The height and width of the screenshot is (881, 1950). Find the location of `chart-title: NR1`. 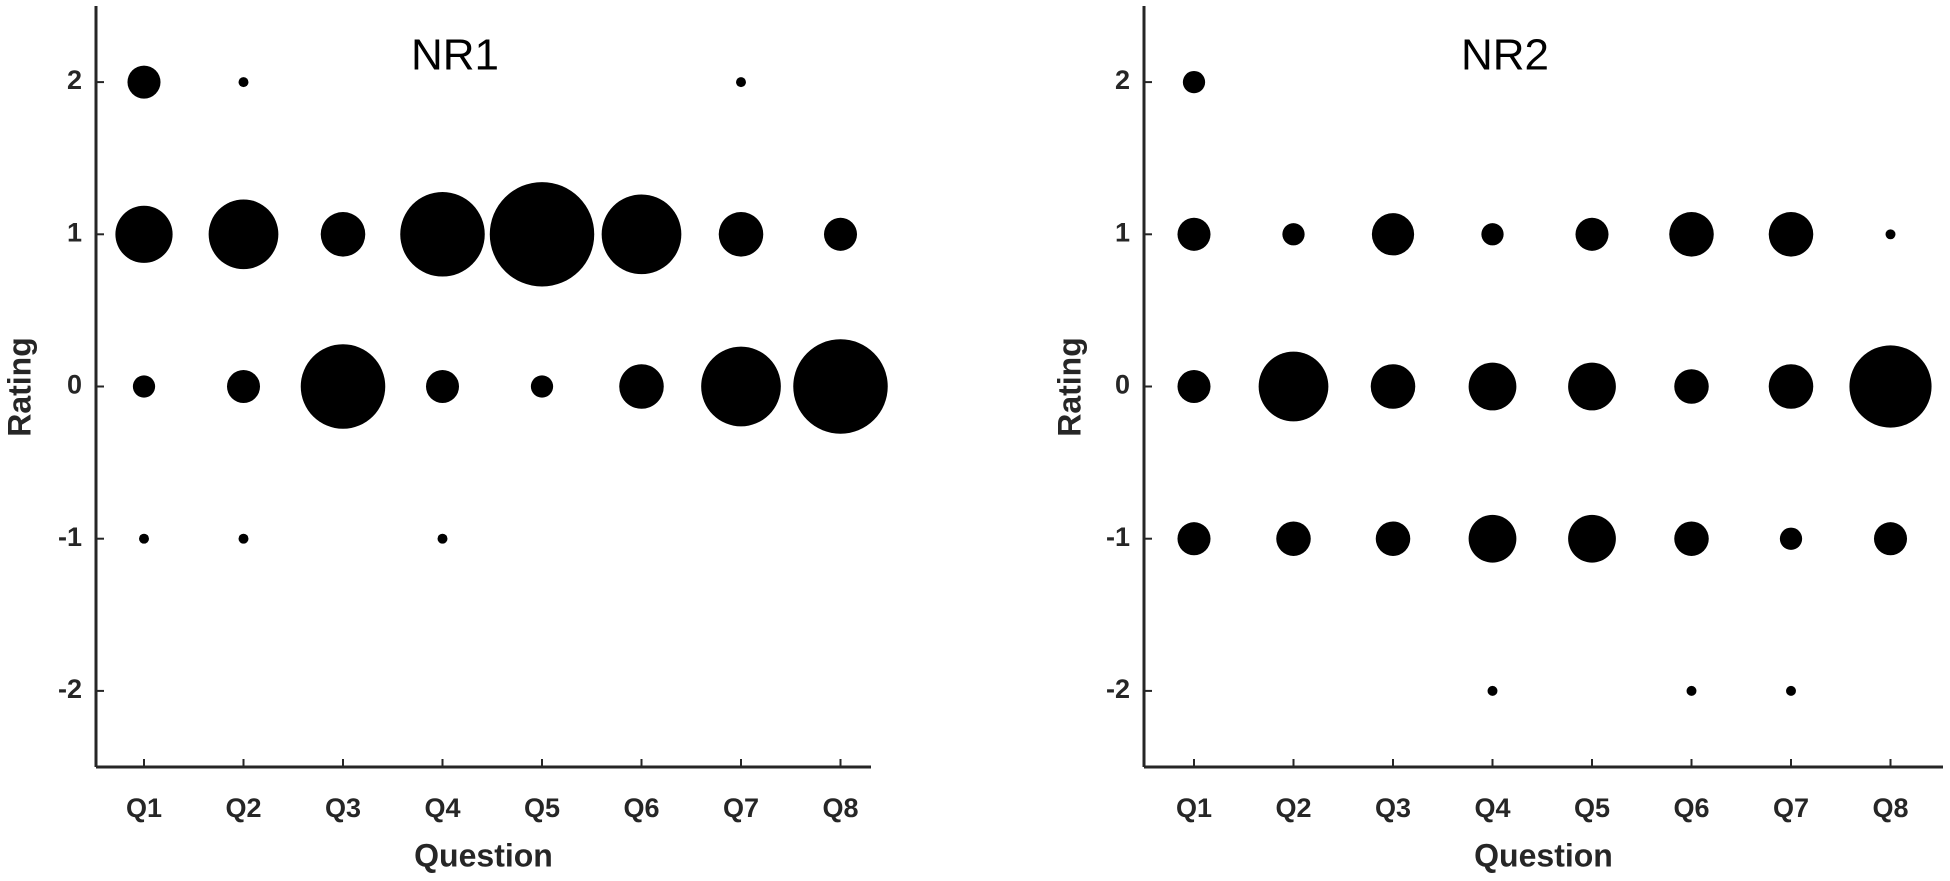

chart-title: NR1 is located at coordinates (455, 55).